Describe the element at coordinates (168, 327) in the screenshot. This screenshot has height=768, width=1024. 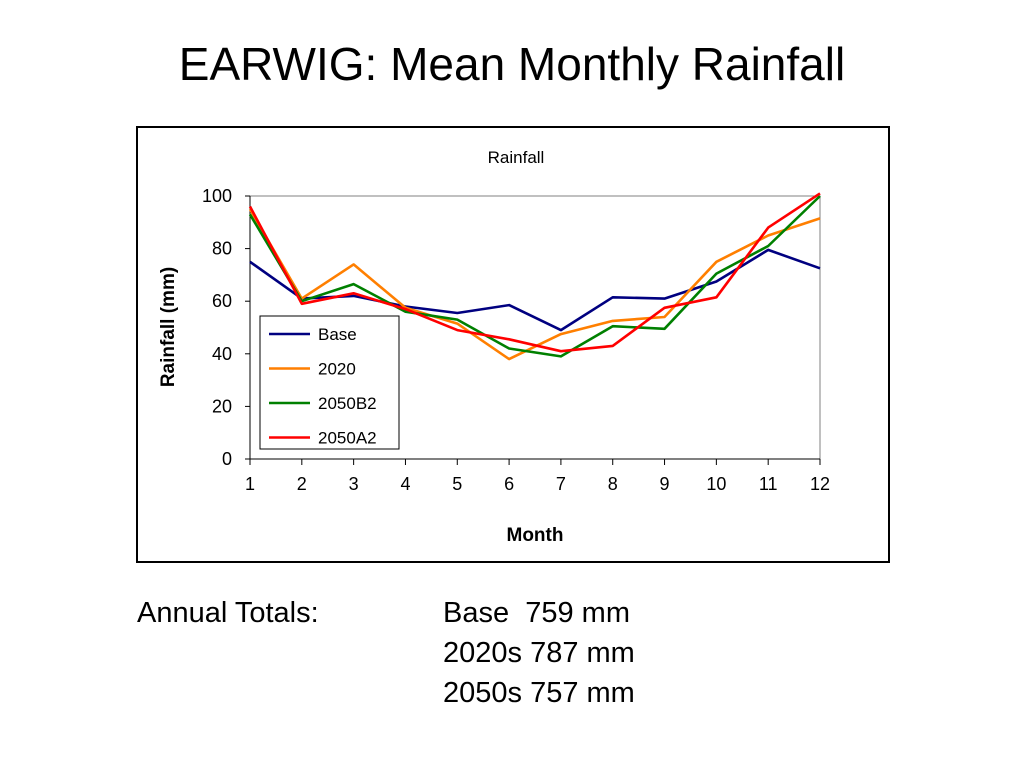
I see `y-axis-title: Rainfall (mm)` at that location.